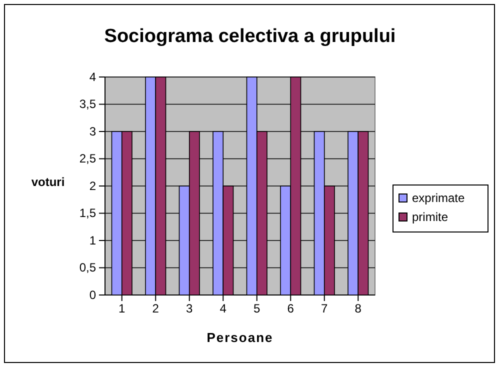 This screenshot has height=372, width=499. What do you see at coordinates (156, 309) in the screenshot?
I see `x-tick-label: 2` at bounding box center [156, 309].